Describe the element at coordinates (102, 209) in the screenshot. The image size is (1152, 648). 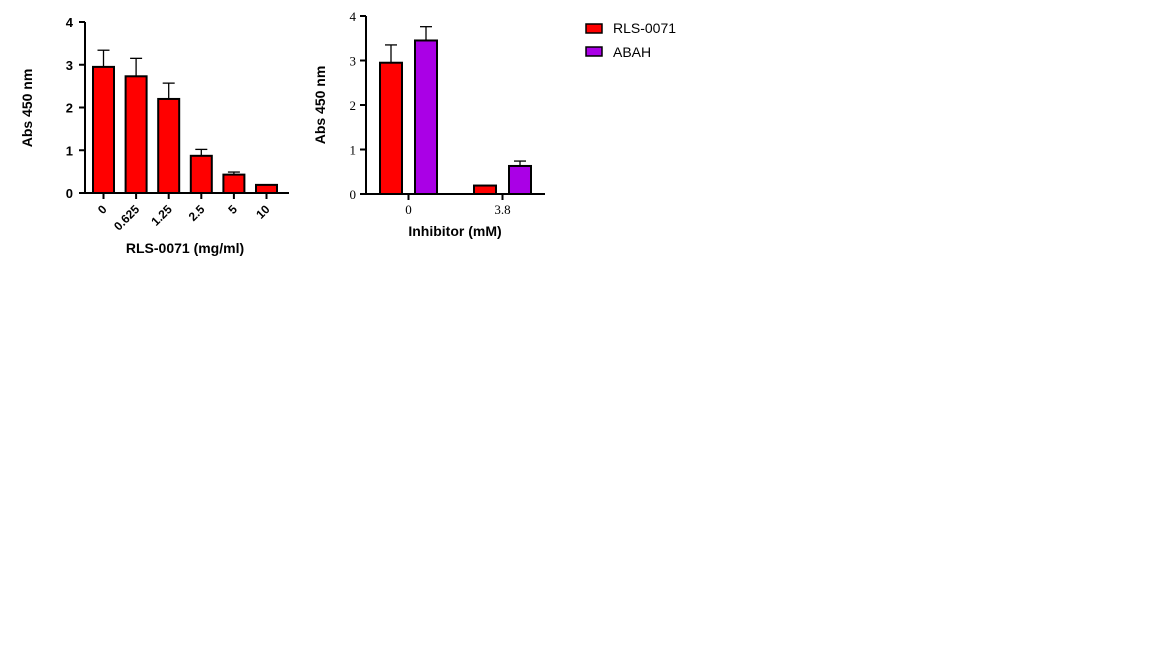
I see `dose-x-tick-label-0: 0` at that location.